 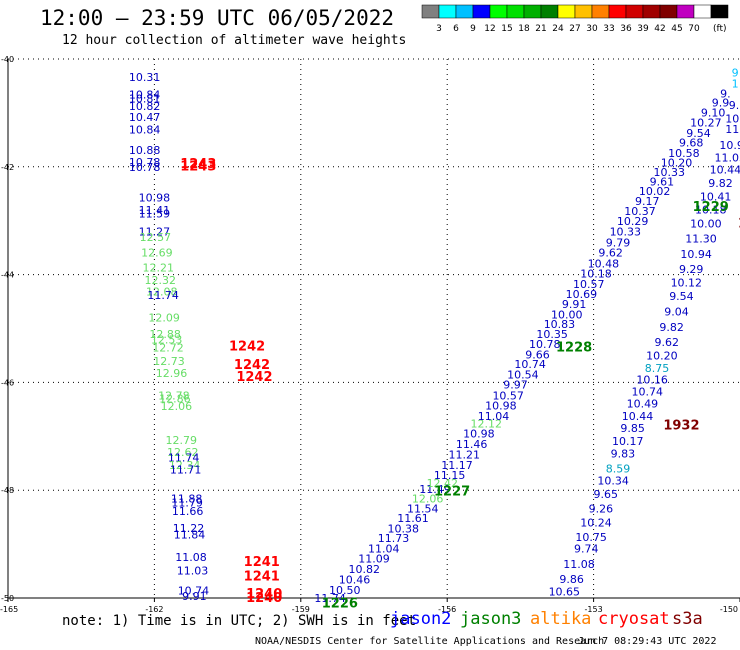 I want to click on pass-time-label: 1241, so click(x=262, y=562).